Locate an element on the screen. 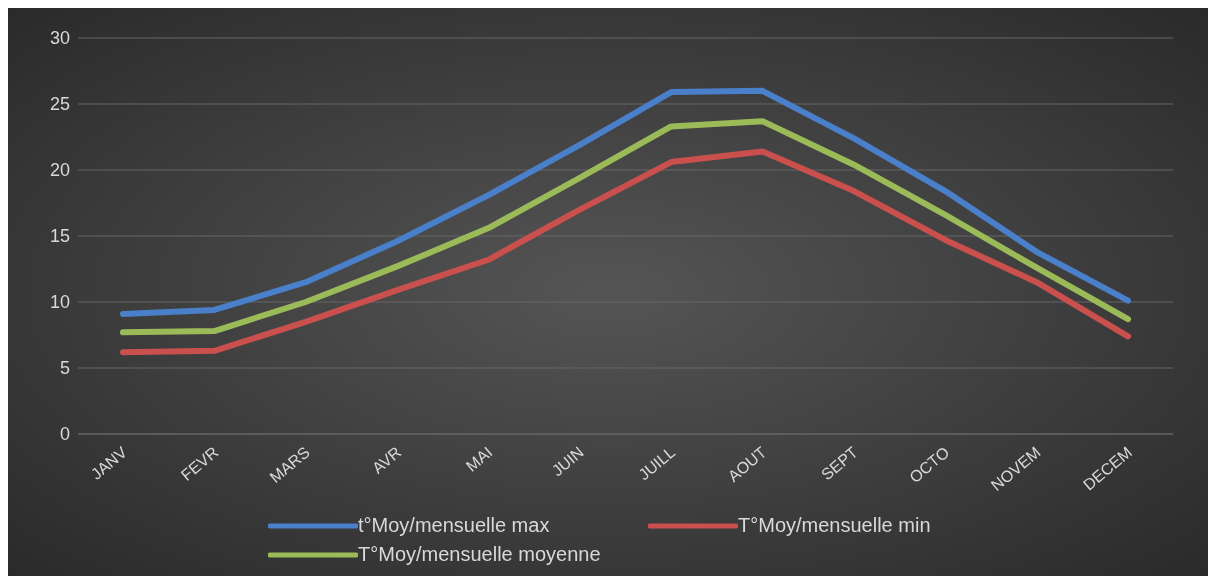 This screenshot has width=1208, height=581. legend-label: T°Moy/mensuelle moyenne is located at coordinates (479, 554).